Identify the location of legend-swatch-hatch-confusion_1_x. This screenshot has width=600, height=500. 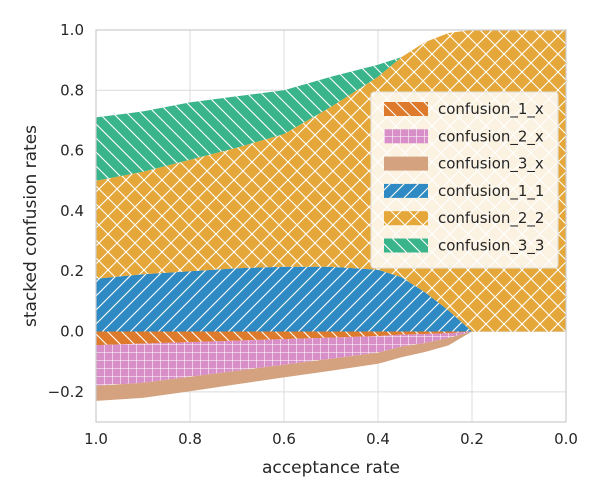
(406, 109).